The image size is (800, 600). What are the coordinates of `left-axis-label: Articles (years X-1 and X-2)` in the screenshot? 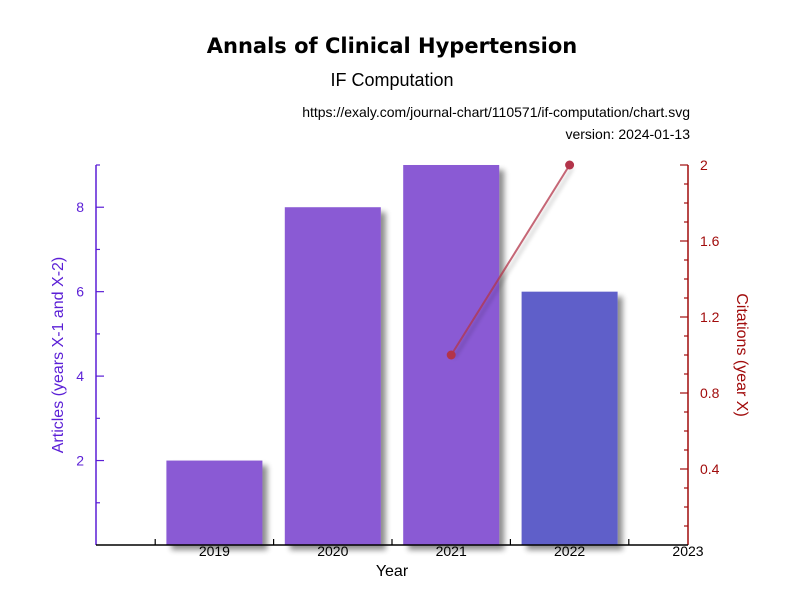 It's located at (58, 355).